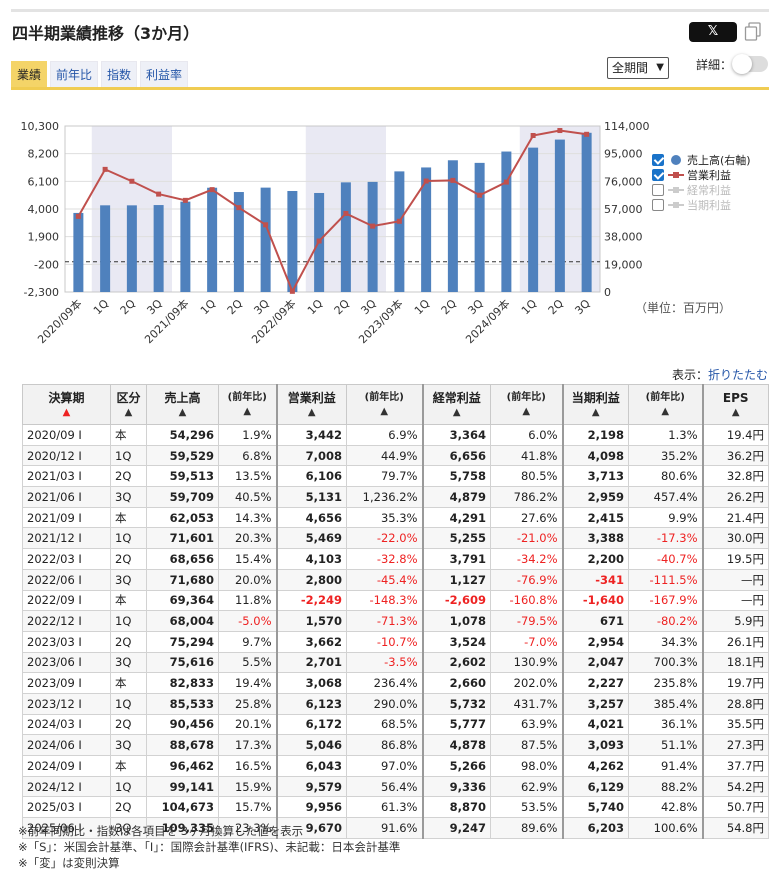  Describe the element at coordinates (701, 189) in the screenshot. I see `legend-item-ordinary: 経常利益` at that location.